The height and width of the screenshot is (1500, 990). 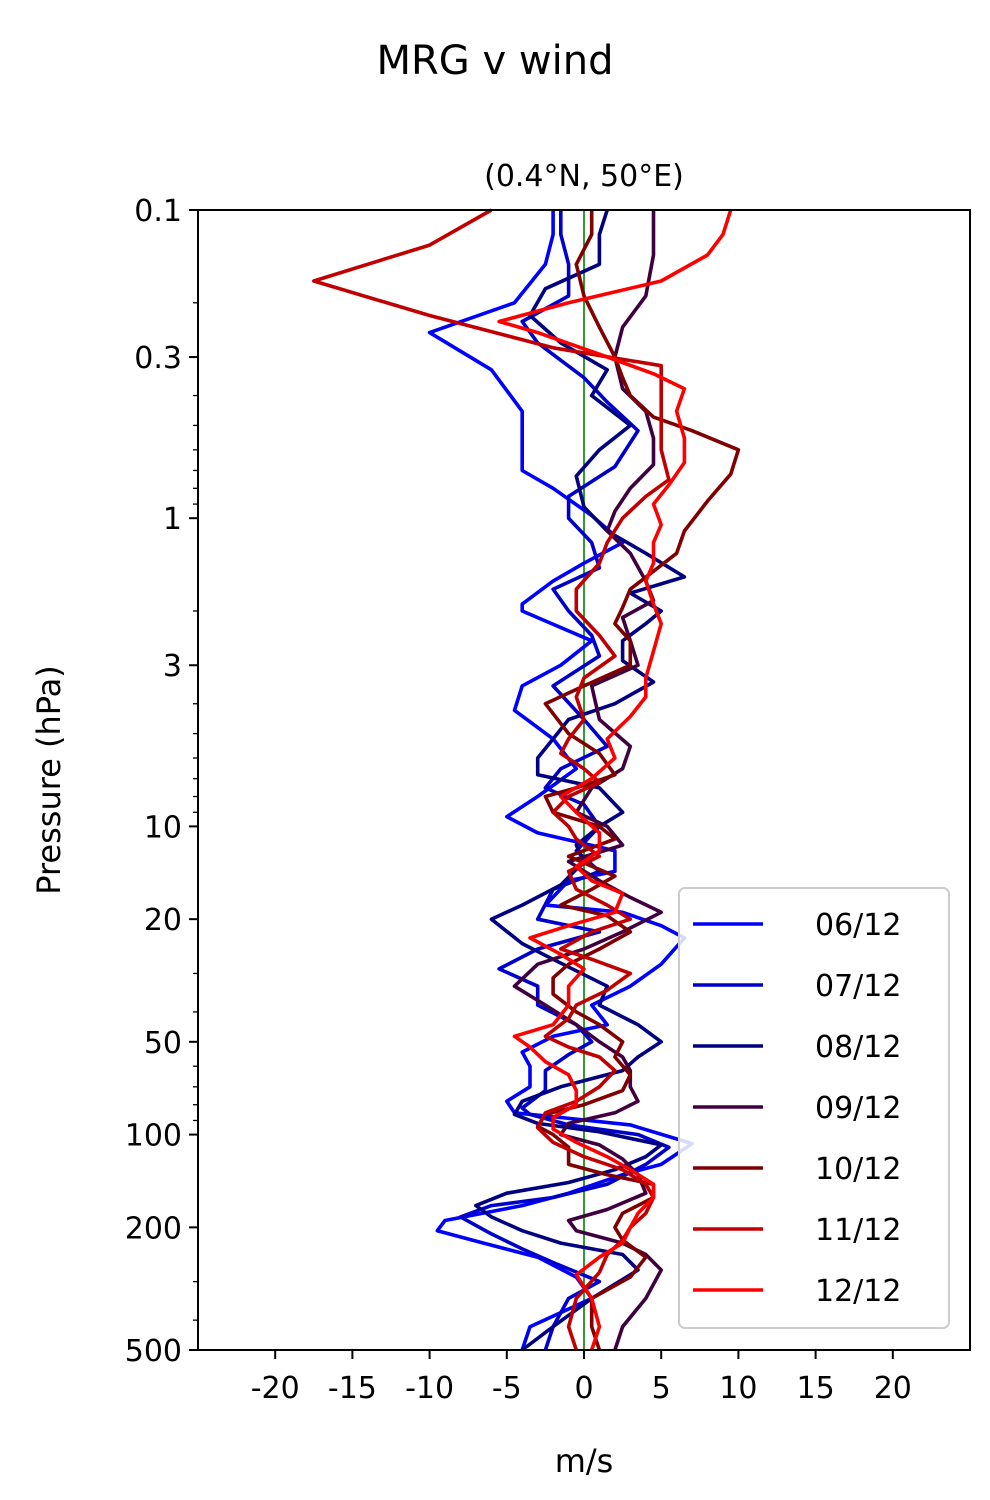 I want to click on x-ticks-layer: -20 -15 -10 -5 0 5 10 15 20, so click(x=581, y=1378).